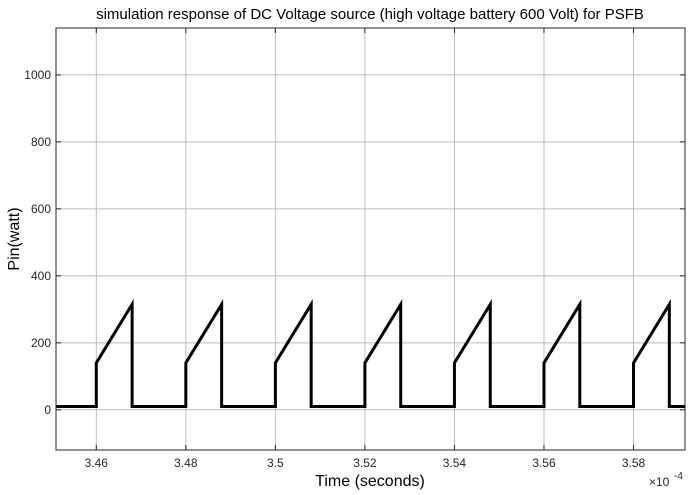  Describe the element at coordinates (41, 142) in the screenshot. I see `y-tick-label: 800` at that location.